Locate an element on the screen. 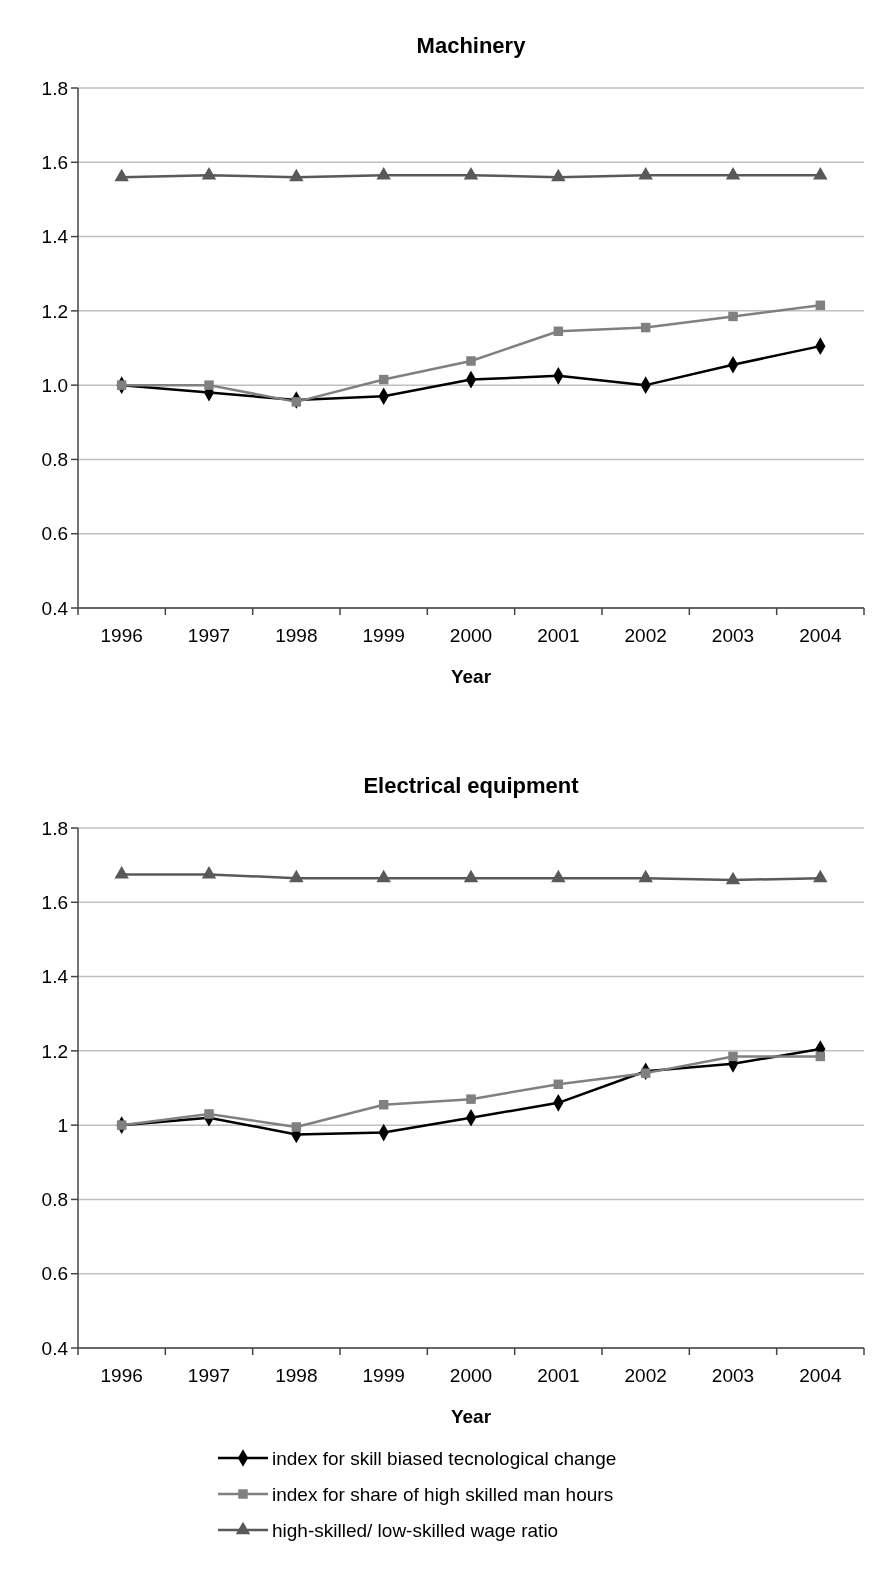 The image size is (886, 1582). y-tick-label: 1 is located at coordinates (62, 1125).